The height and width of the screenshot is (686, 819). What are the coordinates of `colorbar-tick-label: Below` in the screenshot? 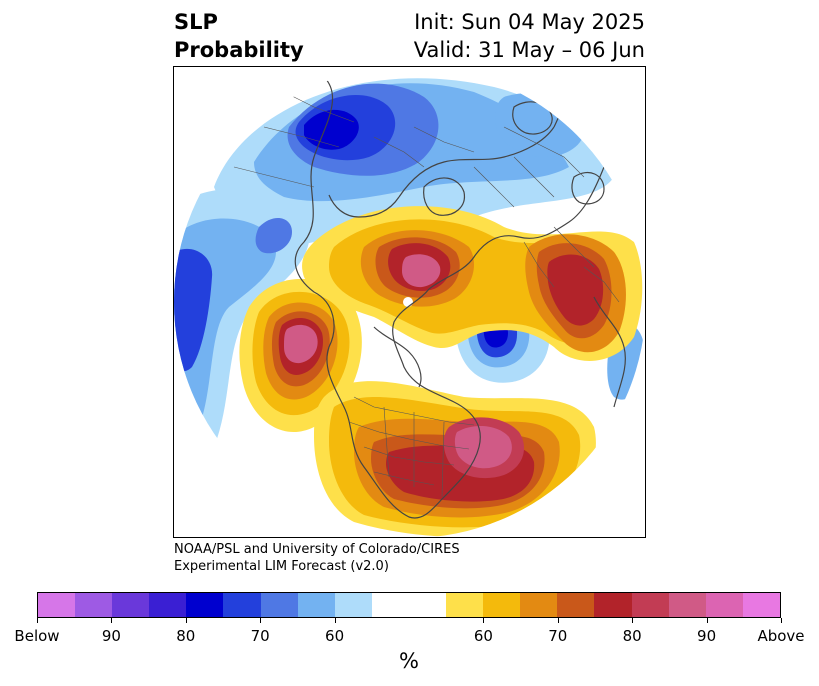 It's located at (37, 636).